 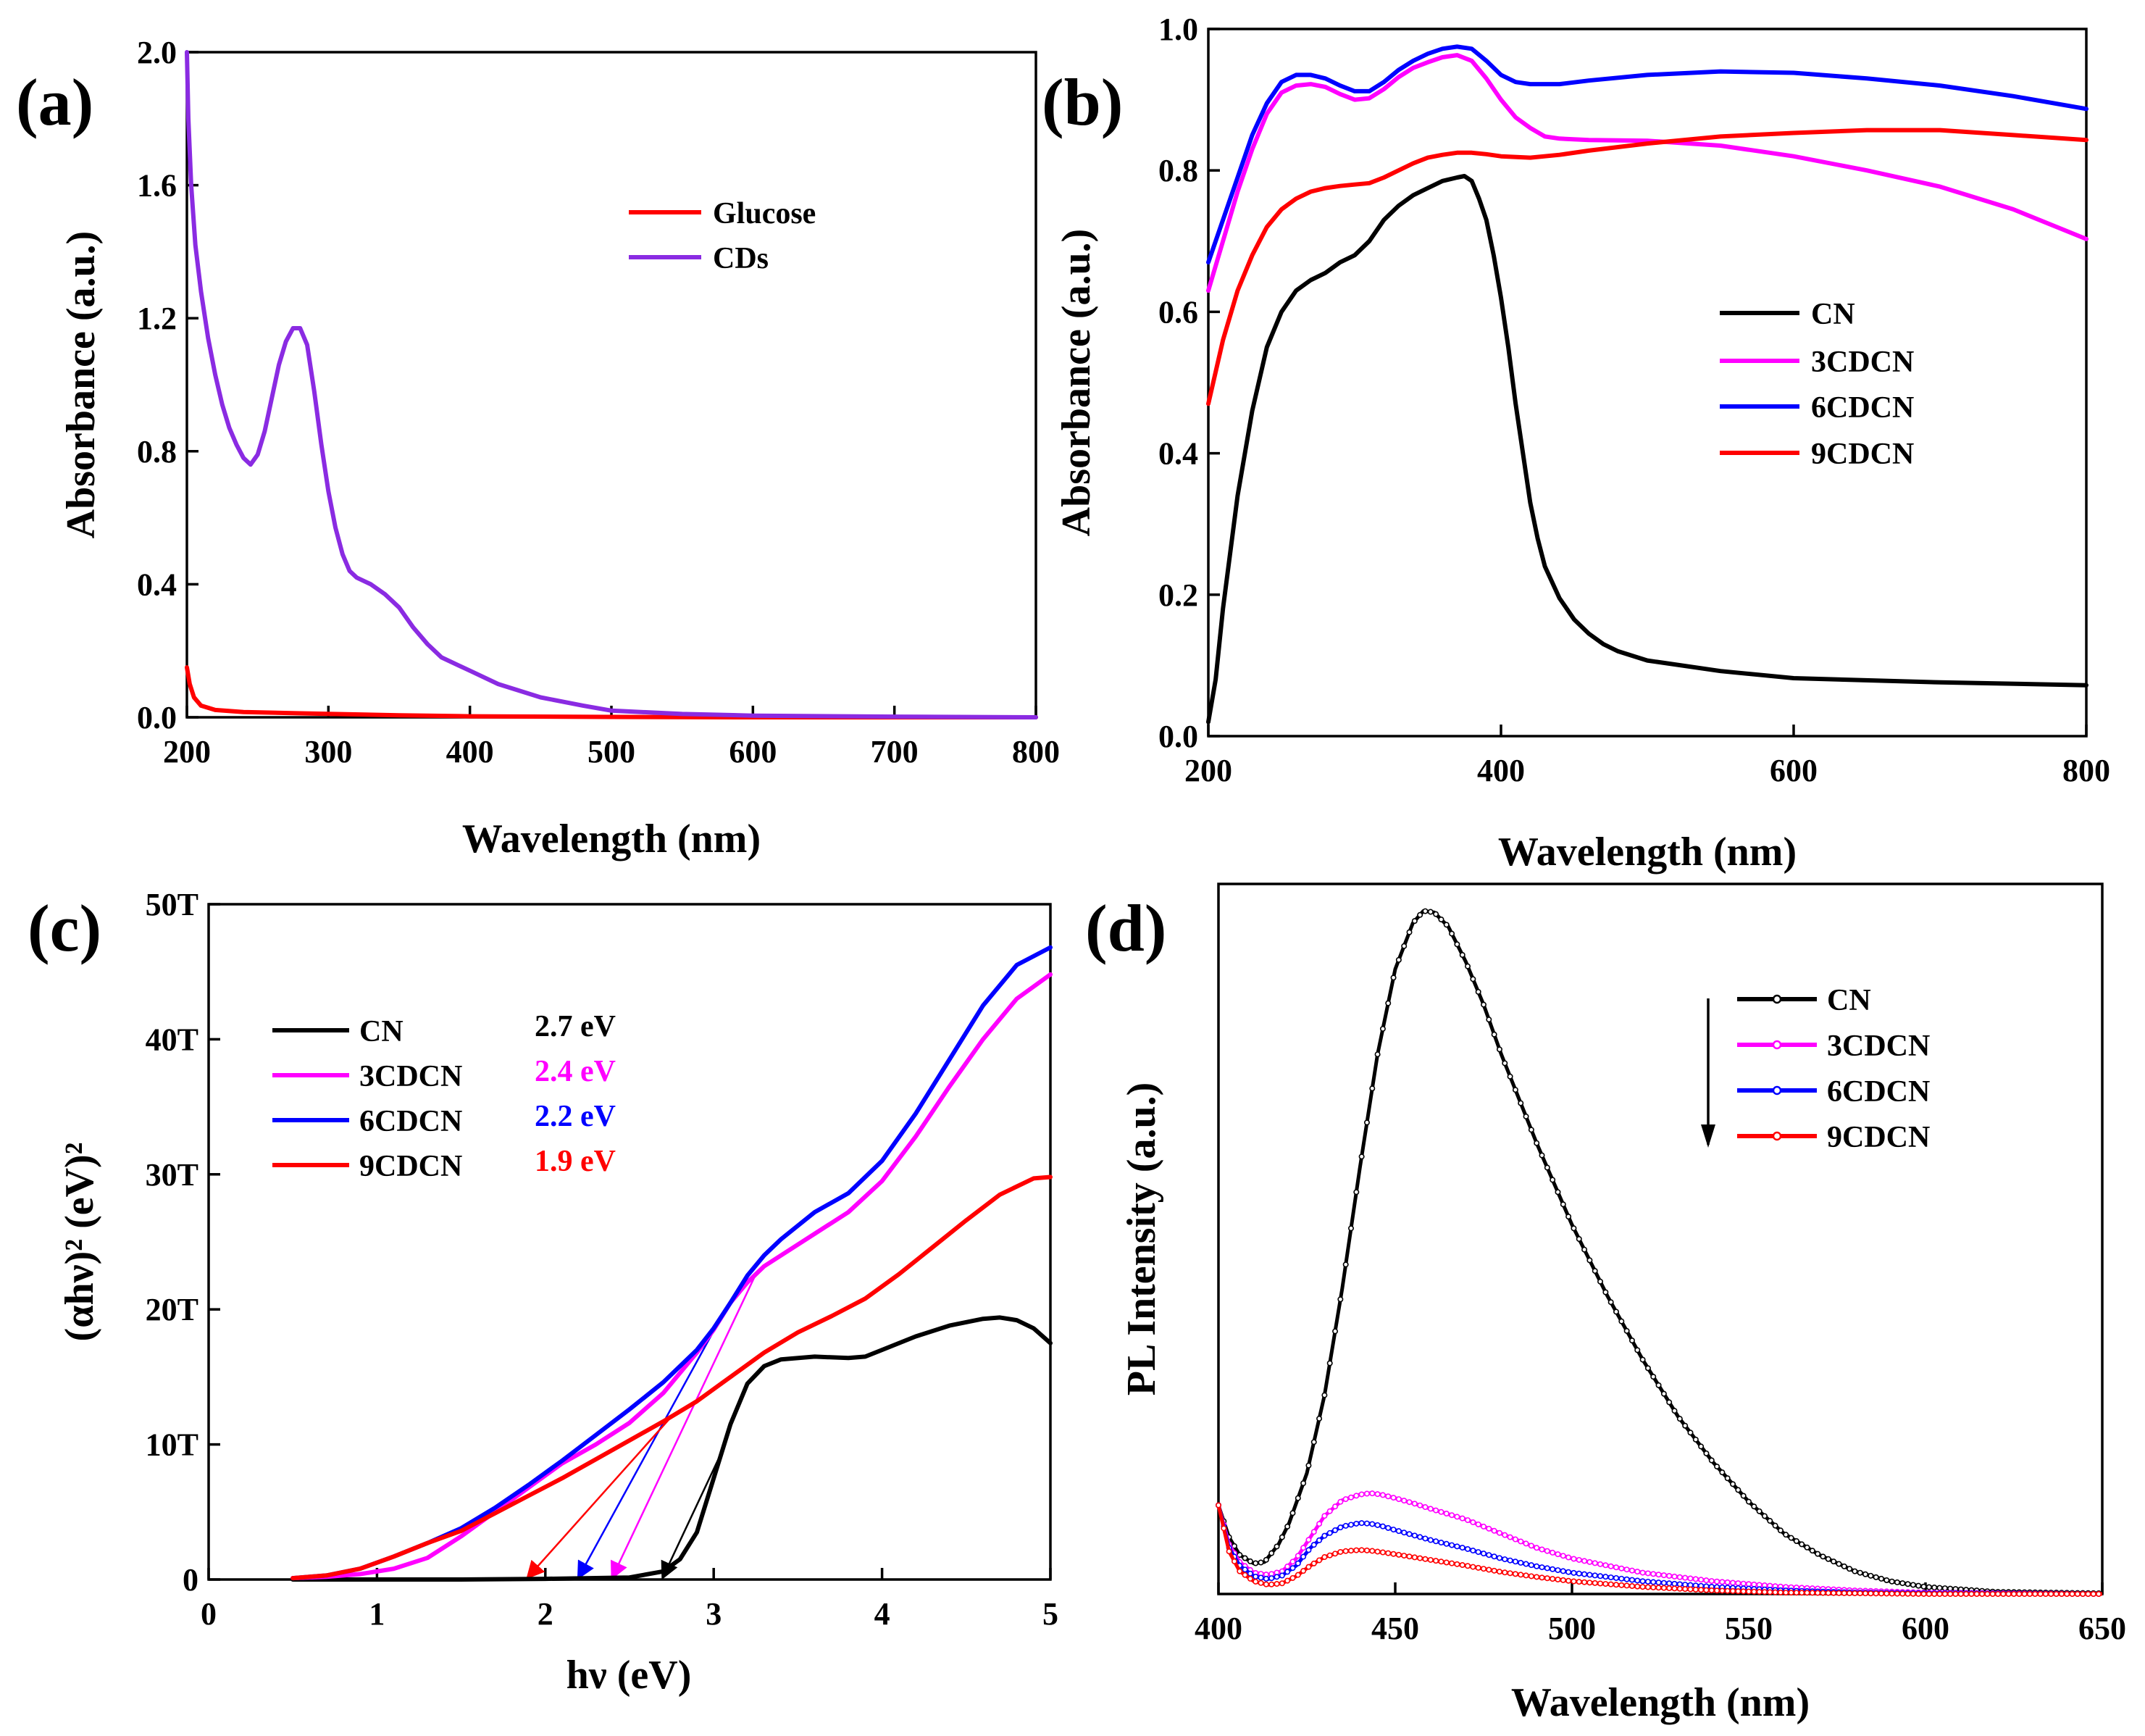 What do you see at coordinates (1178, 737) in the screenshot?
I see `y-tick-label-b-0-0: 0.0` at bounding box center [1178, 737].